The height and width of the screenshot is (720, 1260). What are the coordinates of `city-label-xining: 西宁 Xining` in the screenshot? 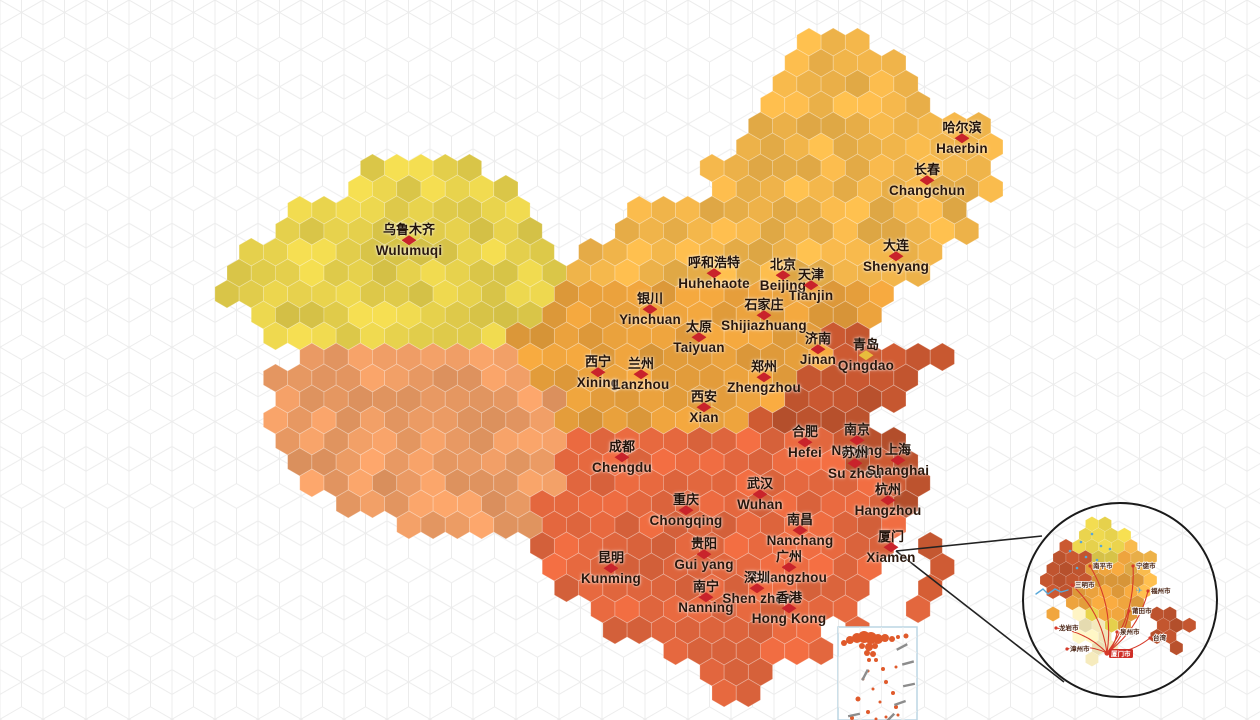 It's located at (598, 373).